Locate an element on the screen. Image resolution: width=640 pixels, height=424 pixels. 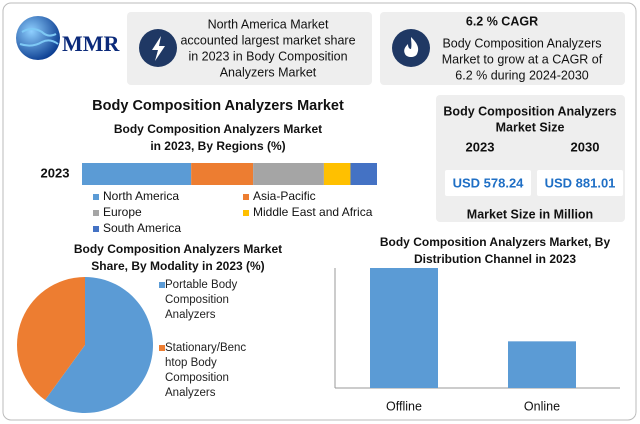
chart-title: in 2023, By Regions (%) is located at coordinates (217, 146).